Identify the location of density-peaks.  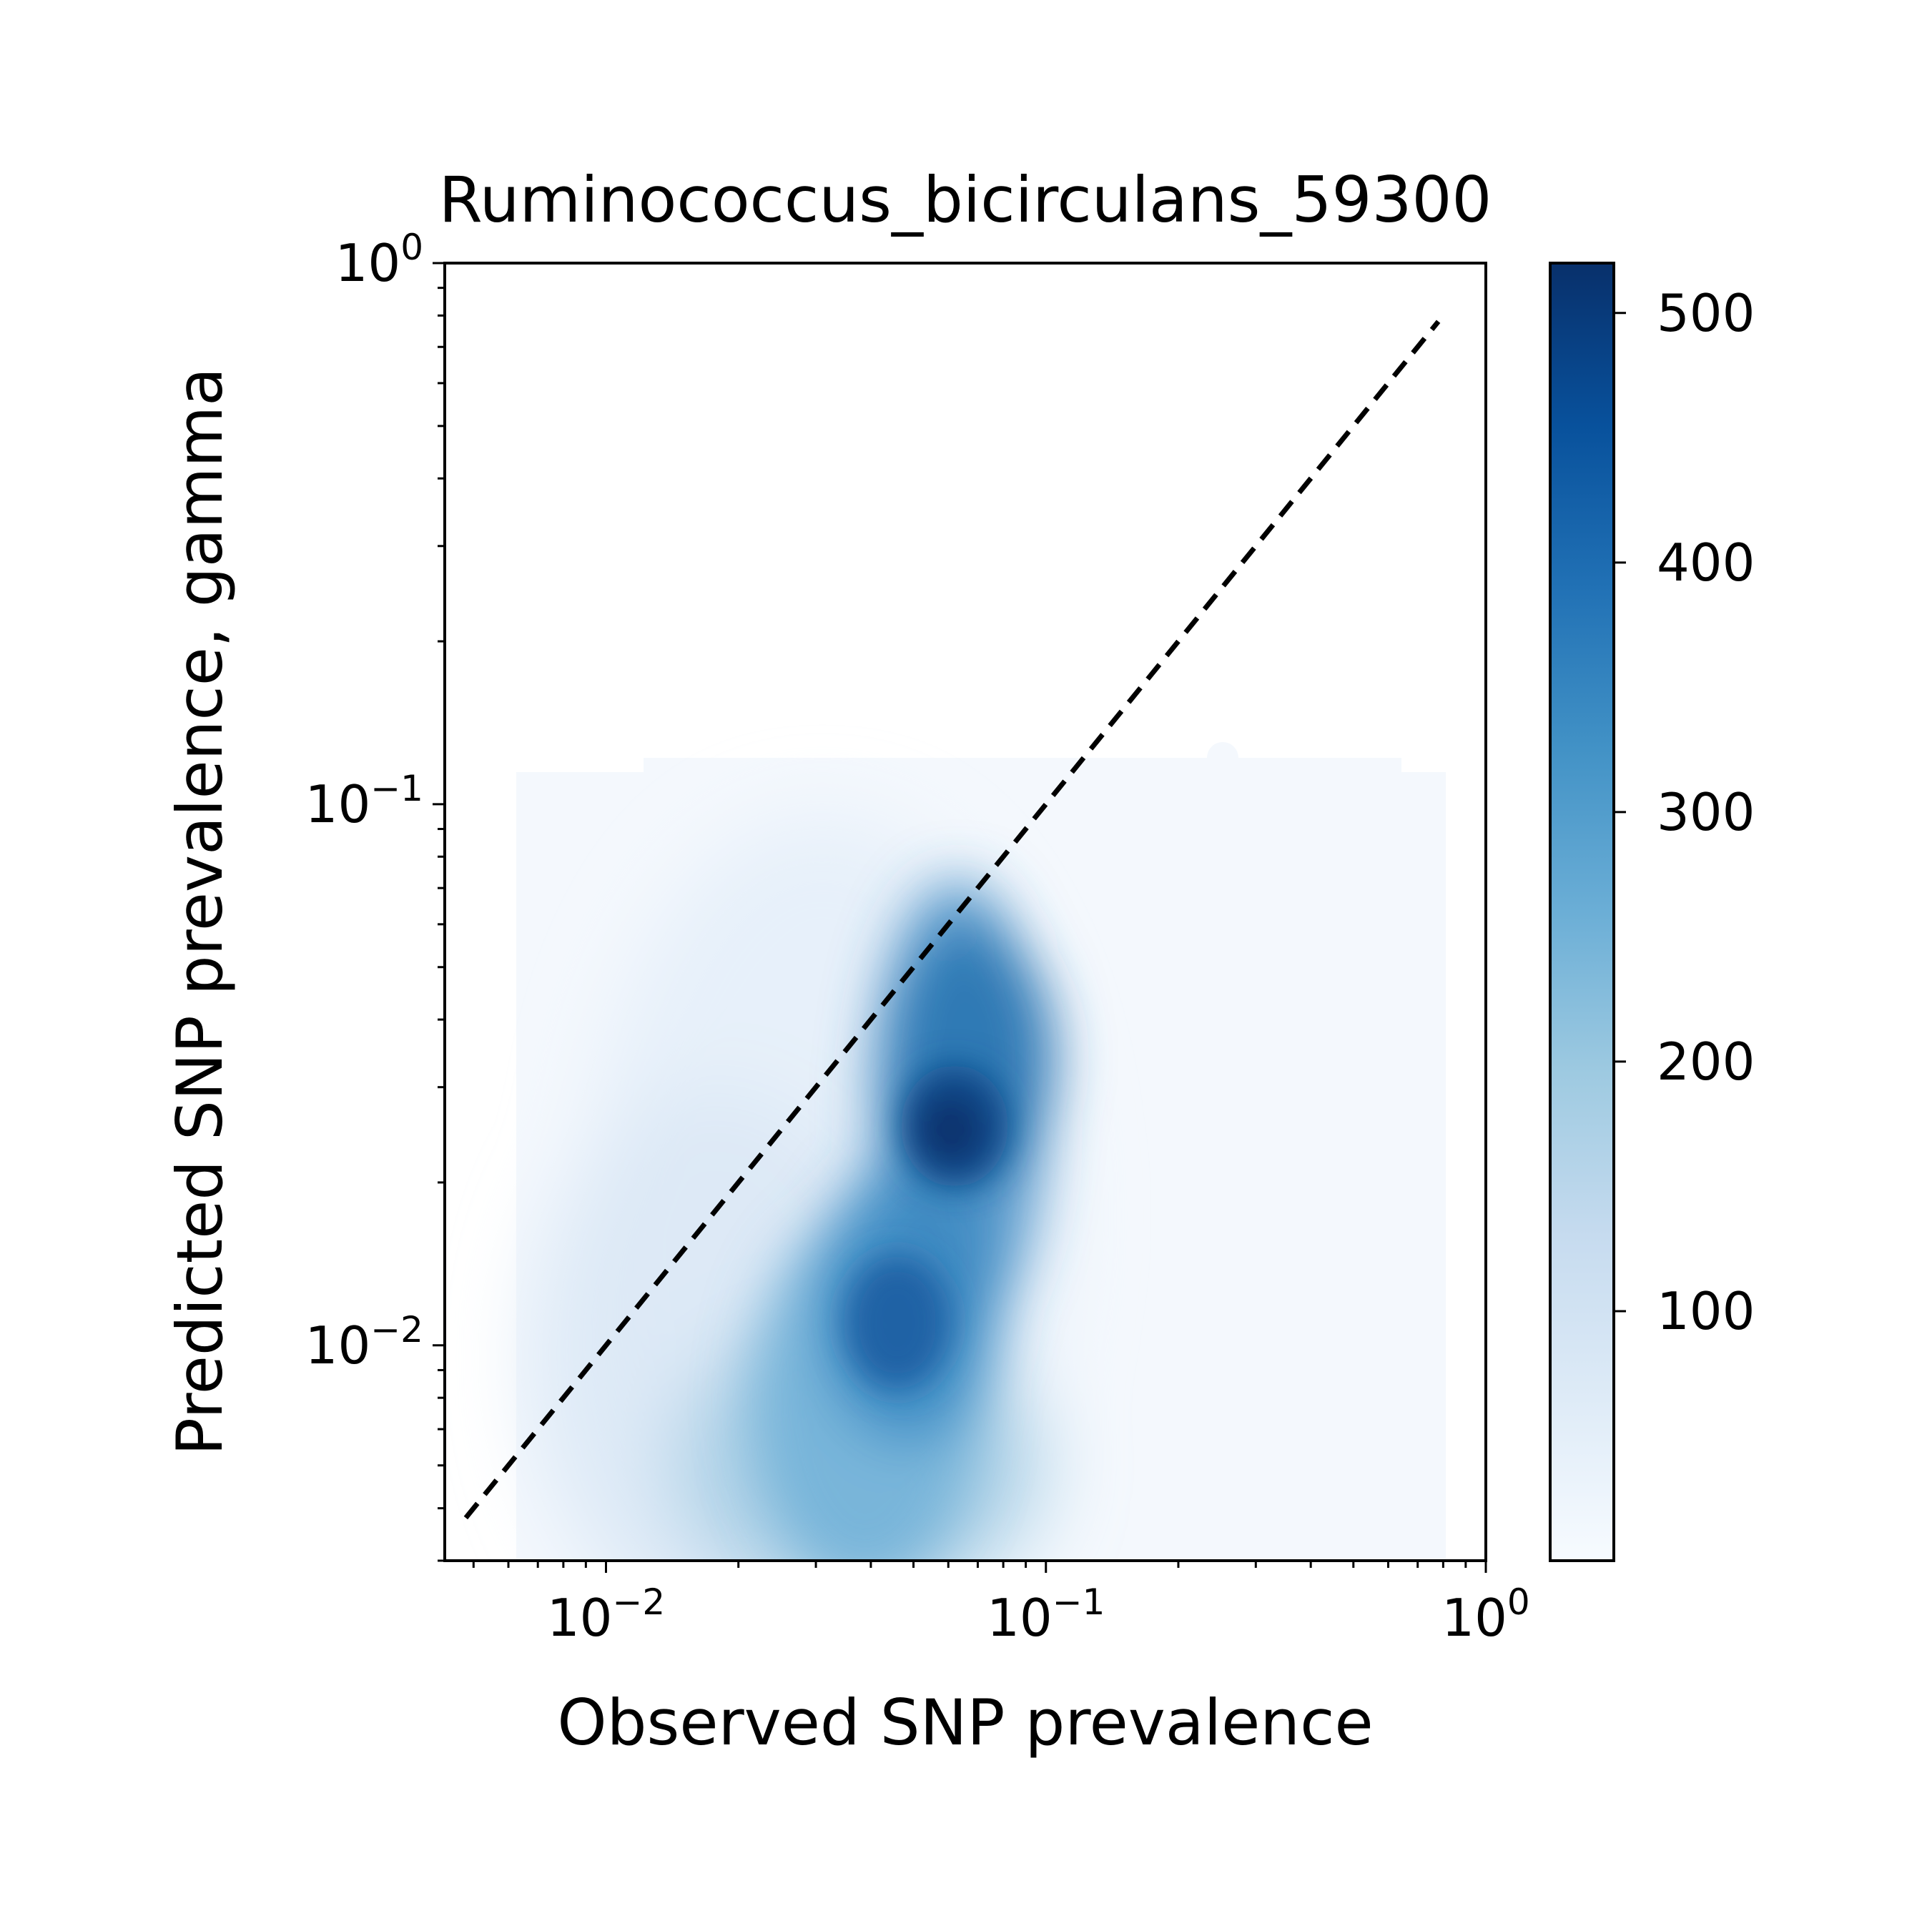
(926, 1228).